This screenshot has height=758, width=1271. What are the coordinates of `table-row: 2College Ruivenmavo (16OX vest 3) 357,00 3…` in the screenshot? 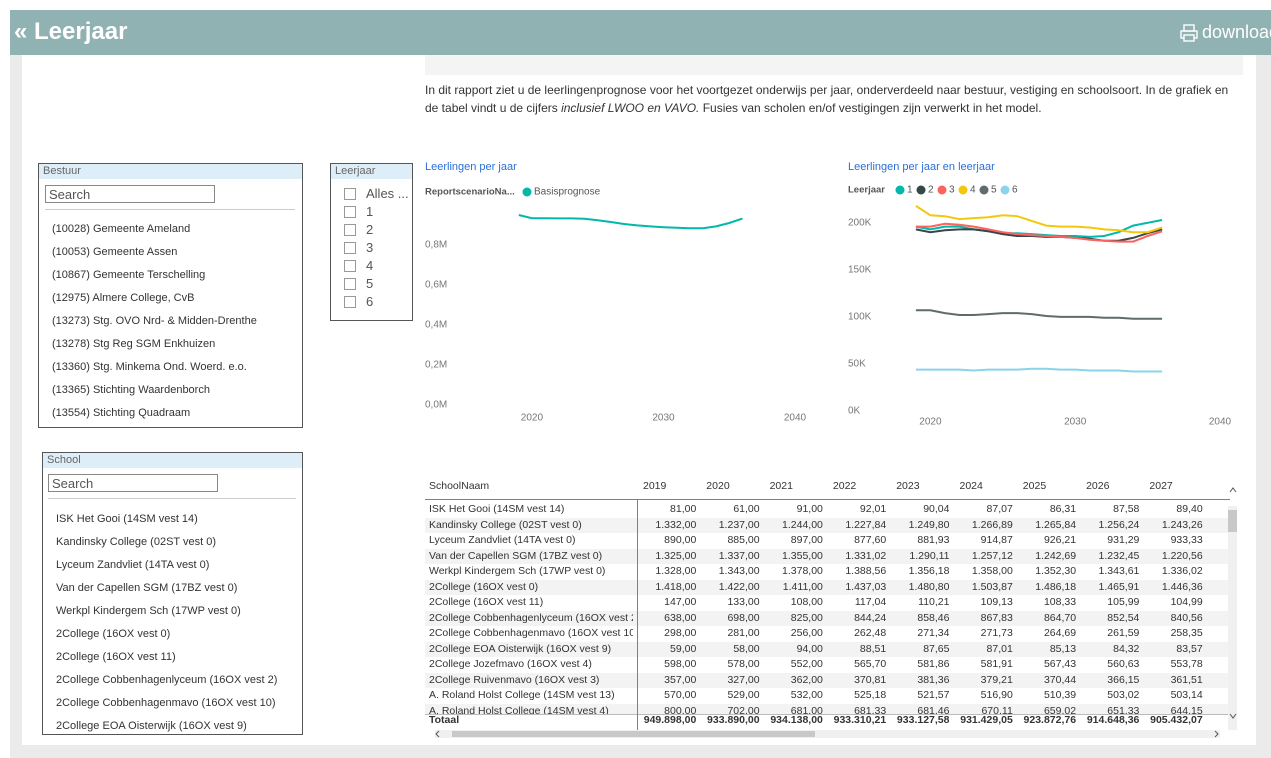 It's located at (827, 680).